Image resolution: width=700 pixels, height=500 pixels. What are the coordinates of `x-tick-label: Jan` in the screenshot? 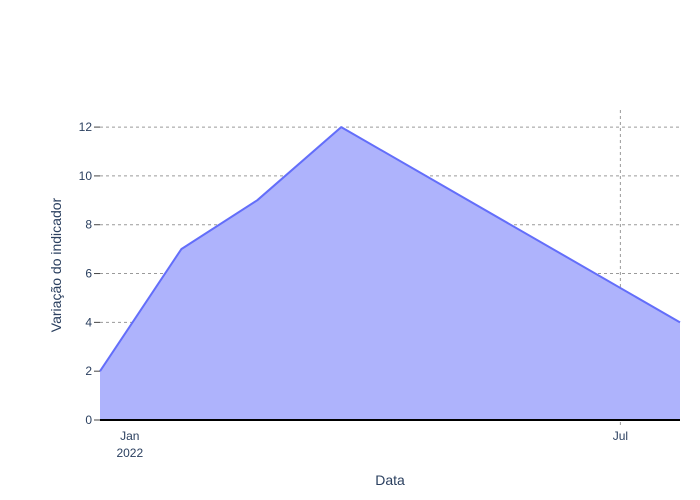 It's located at (129, 436).